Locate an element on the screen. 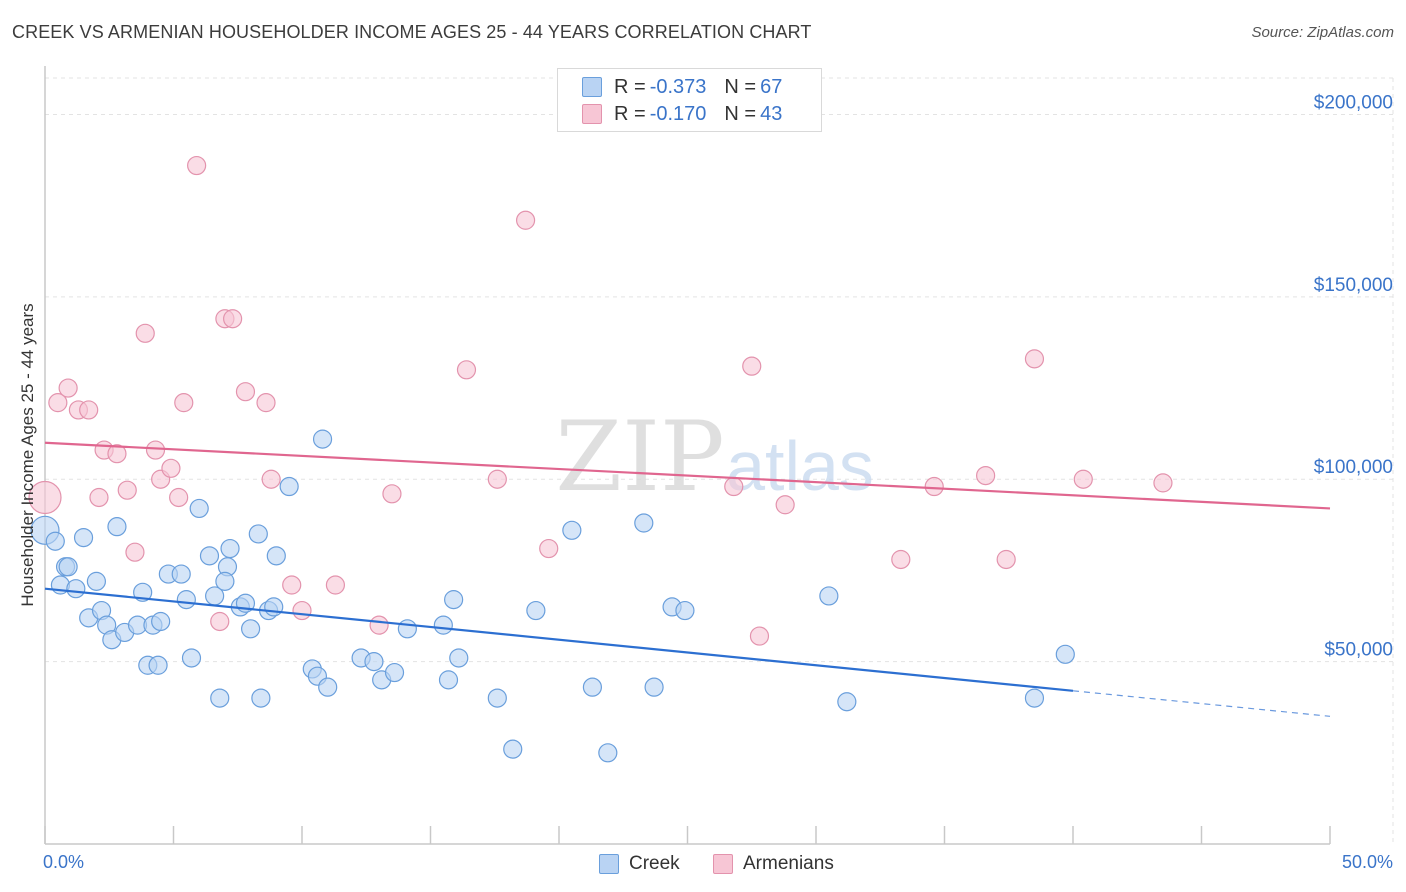  watermark: ZIP atlas is located at coordinates (714, 457).